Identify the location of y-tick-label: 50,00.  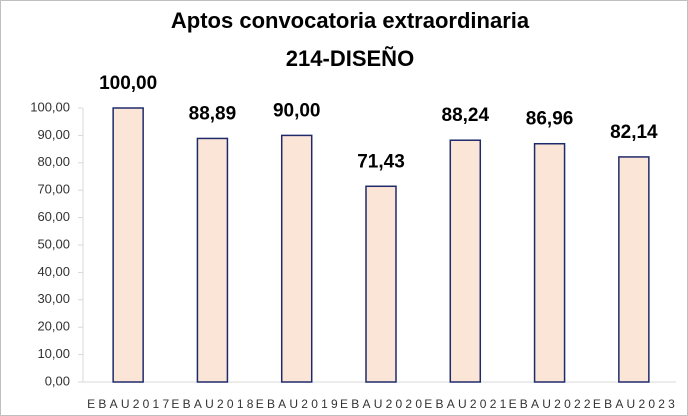
(53, 243).